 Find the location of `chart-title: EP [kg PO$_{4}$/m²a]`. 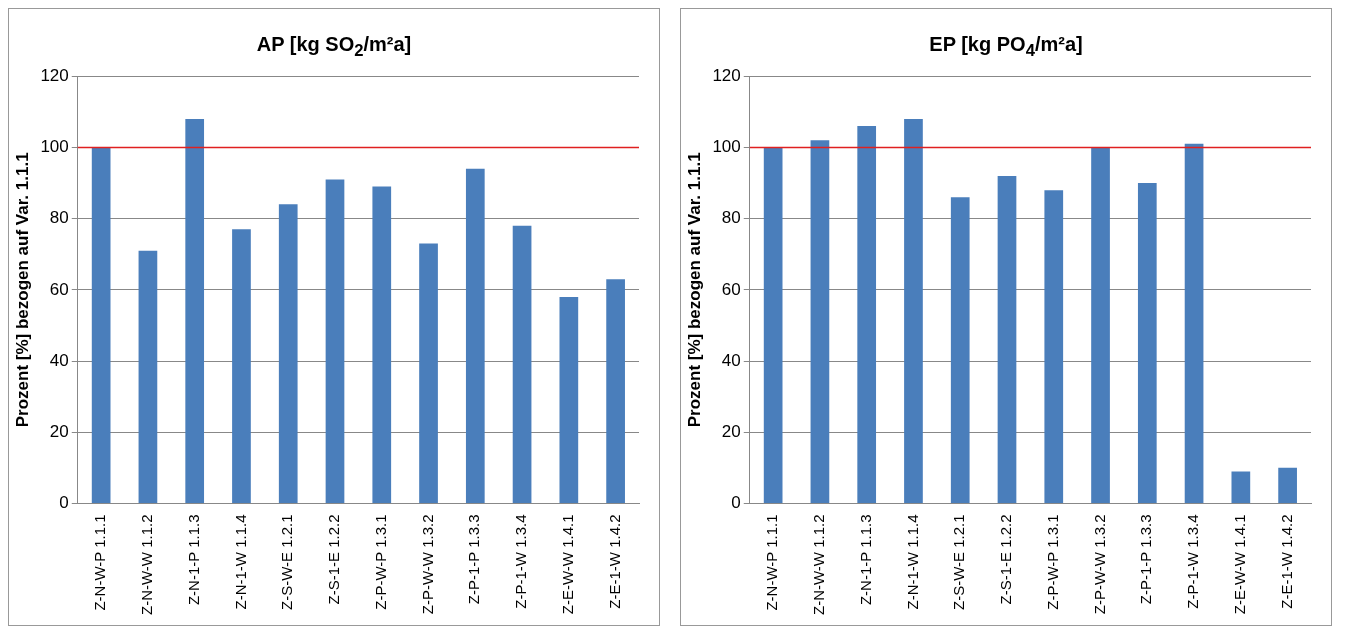

chart-title: EP [kg PO$_{4}$/m²a] is located at coordinates (1006, 47).